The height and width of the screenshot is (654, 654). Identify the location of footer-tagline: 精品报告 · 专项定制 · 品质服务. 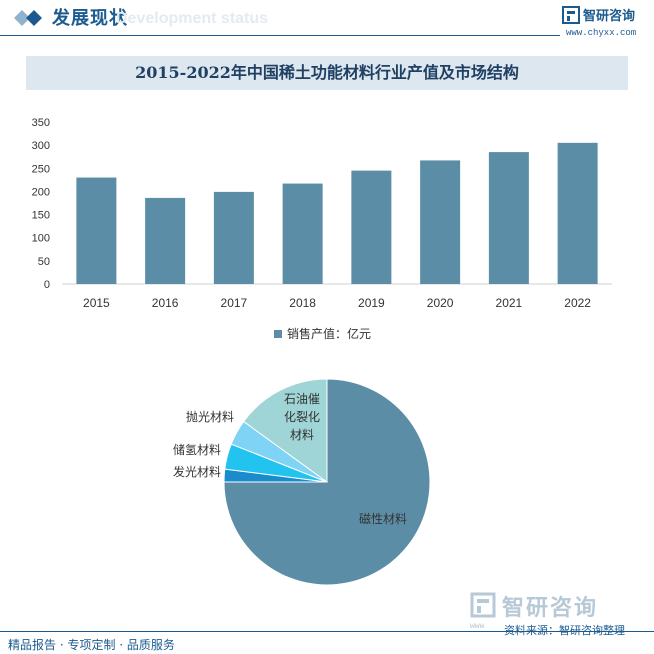
(91, 645).